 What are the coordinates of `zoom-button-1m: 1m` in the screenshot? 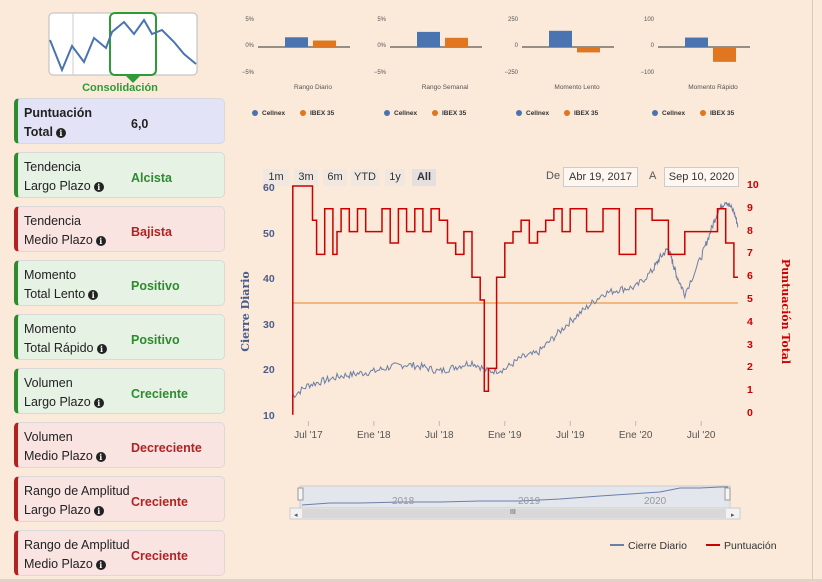 It's located at (276, 177).